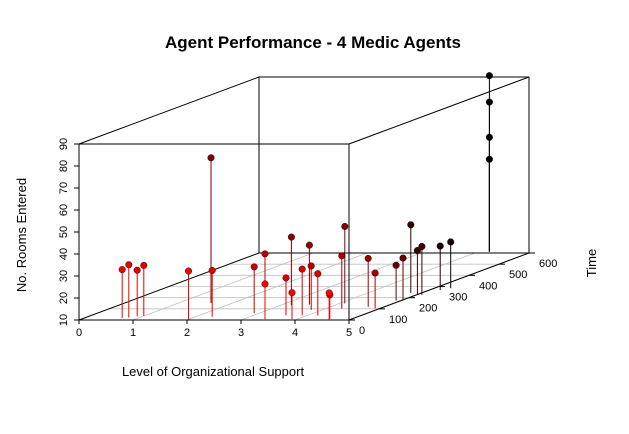  Describe the element at coordinates (64, 210) in the screenshot. I see `z-tick-label: 60` at that location.